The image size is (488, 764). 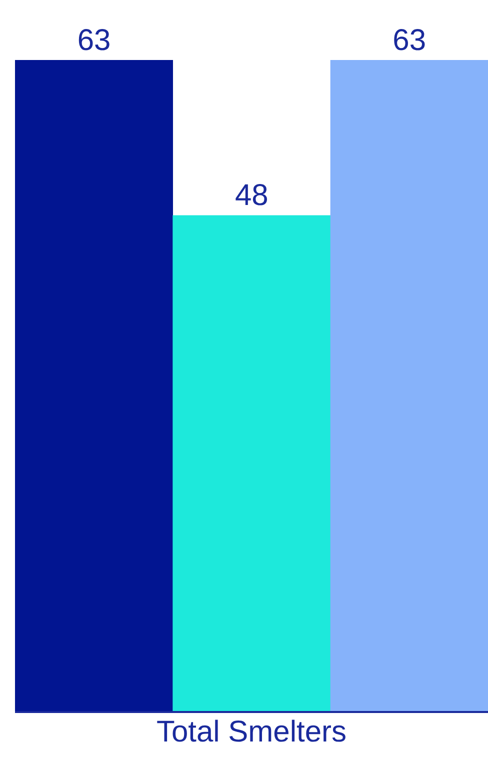 What do you see at coordinates (251, 731) in the screenshot?
I see `x-tick-label: Total Smelters` at bounding box center [251, 731].